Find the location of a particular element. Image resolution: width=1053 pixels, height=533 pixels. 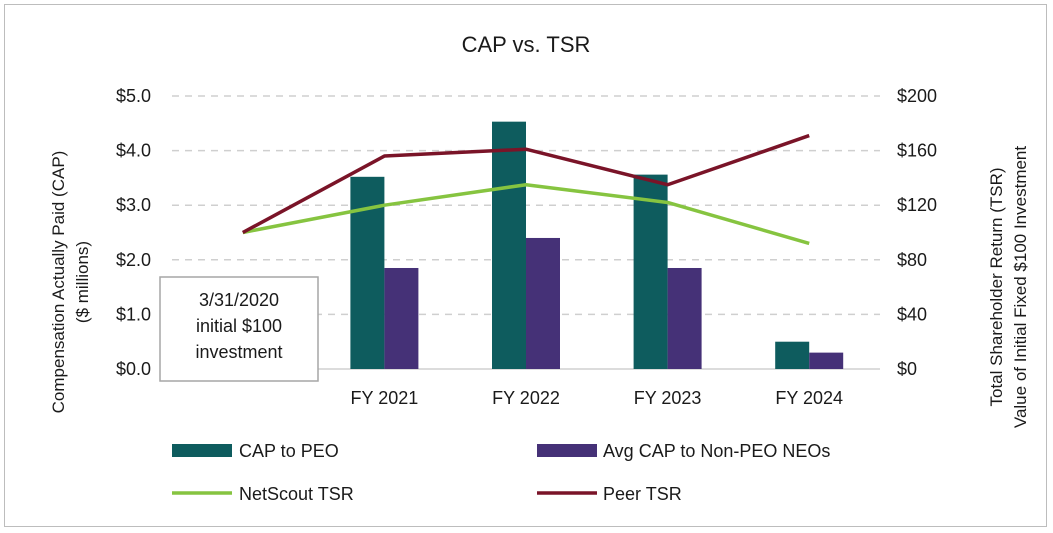

legend-label-cap-peo: CAP to PEO is located at coordinates (289, 451).